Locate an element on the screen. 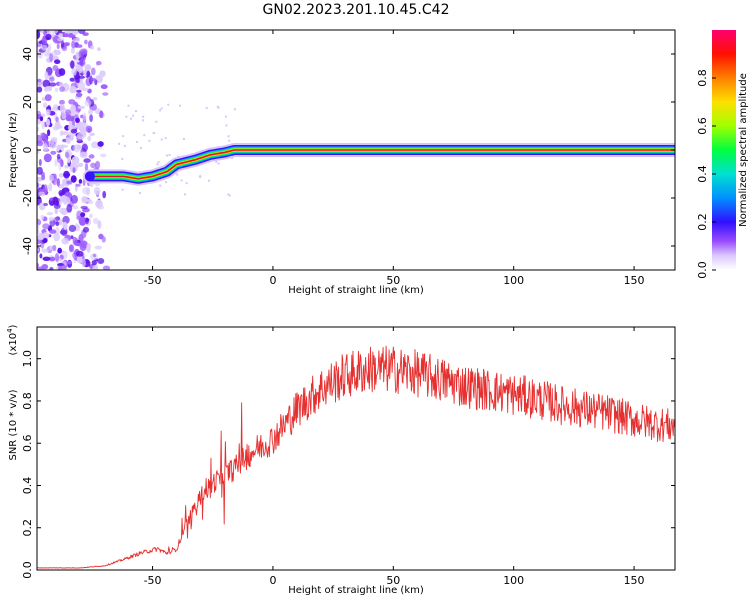 The height and width of the screenshot is (600, 750). colorbar-label: Normalized spectral amplitude is located at coordinates (743, 150).